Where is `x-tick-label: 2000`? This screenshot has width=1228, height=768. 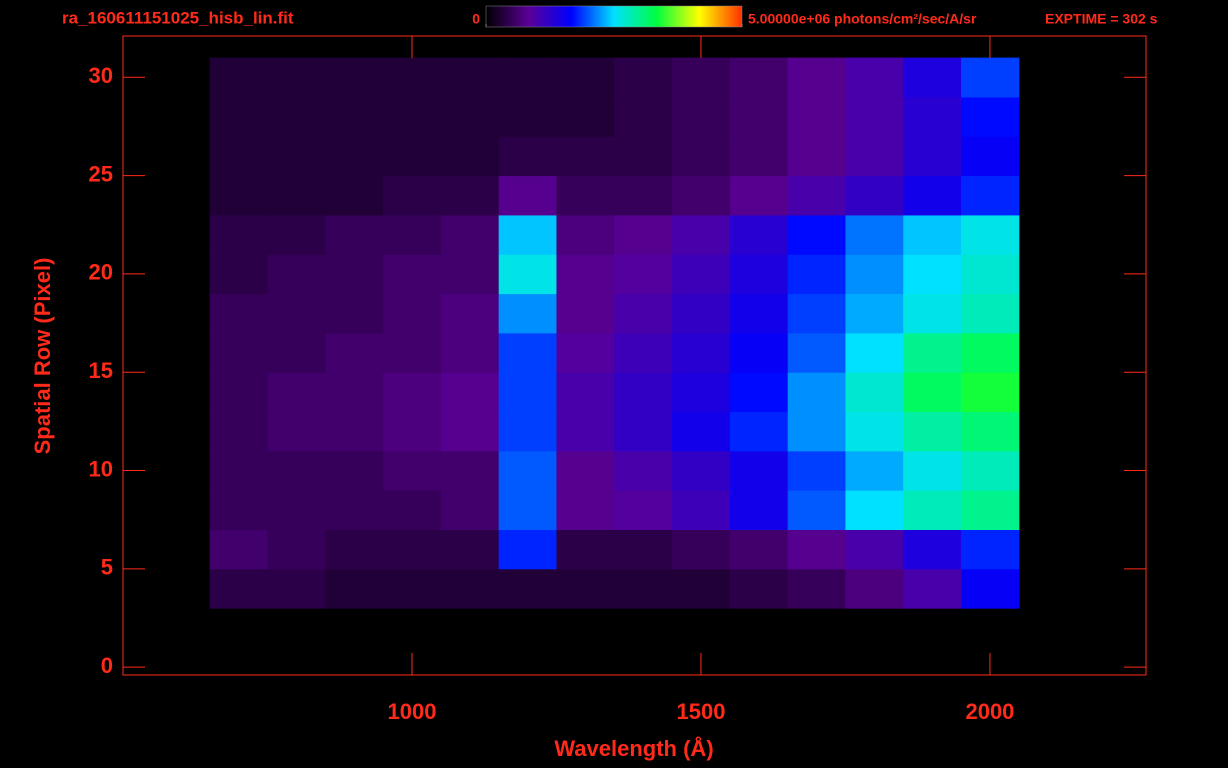 x-tick-label: 2000 is located at coordinates (989, 711).